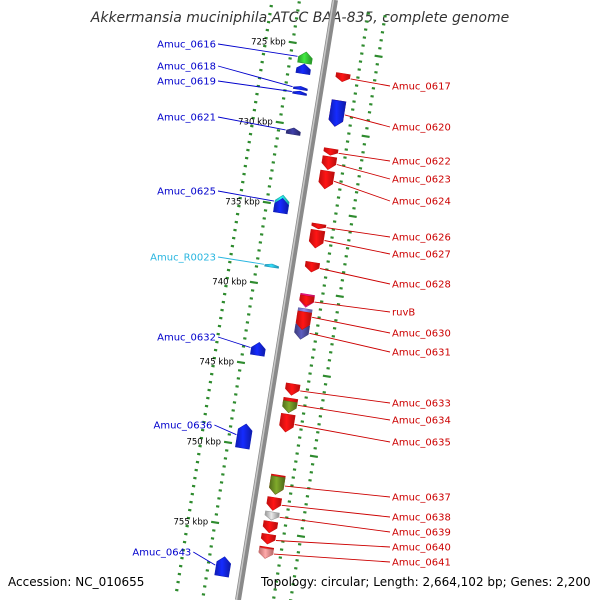  What do you see at coordinates (186, 118) in the screenshot?
I see `gene-label: Amuc_0621` at bounding box center [186, 118].